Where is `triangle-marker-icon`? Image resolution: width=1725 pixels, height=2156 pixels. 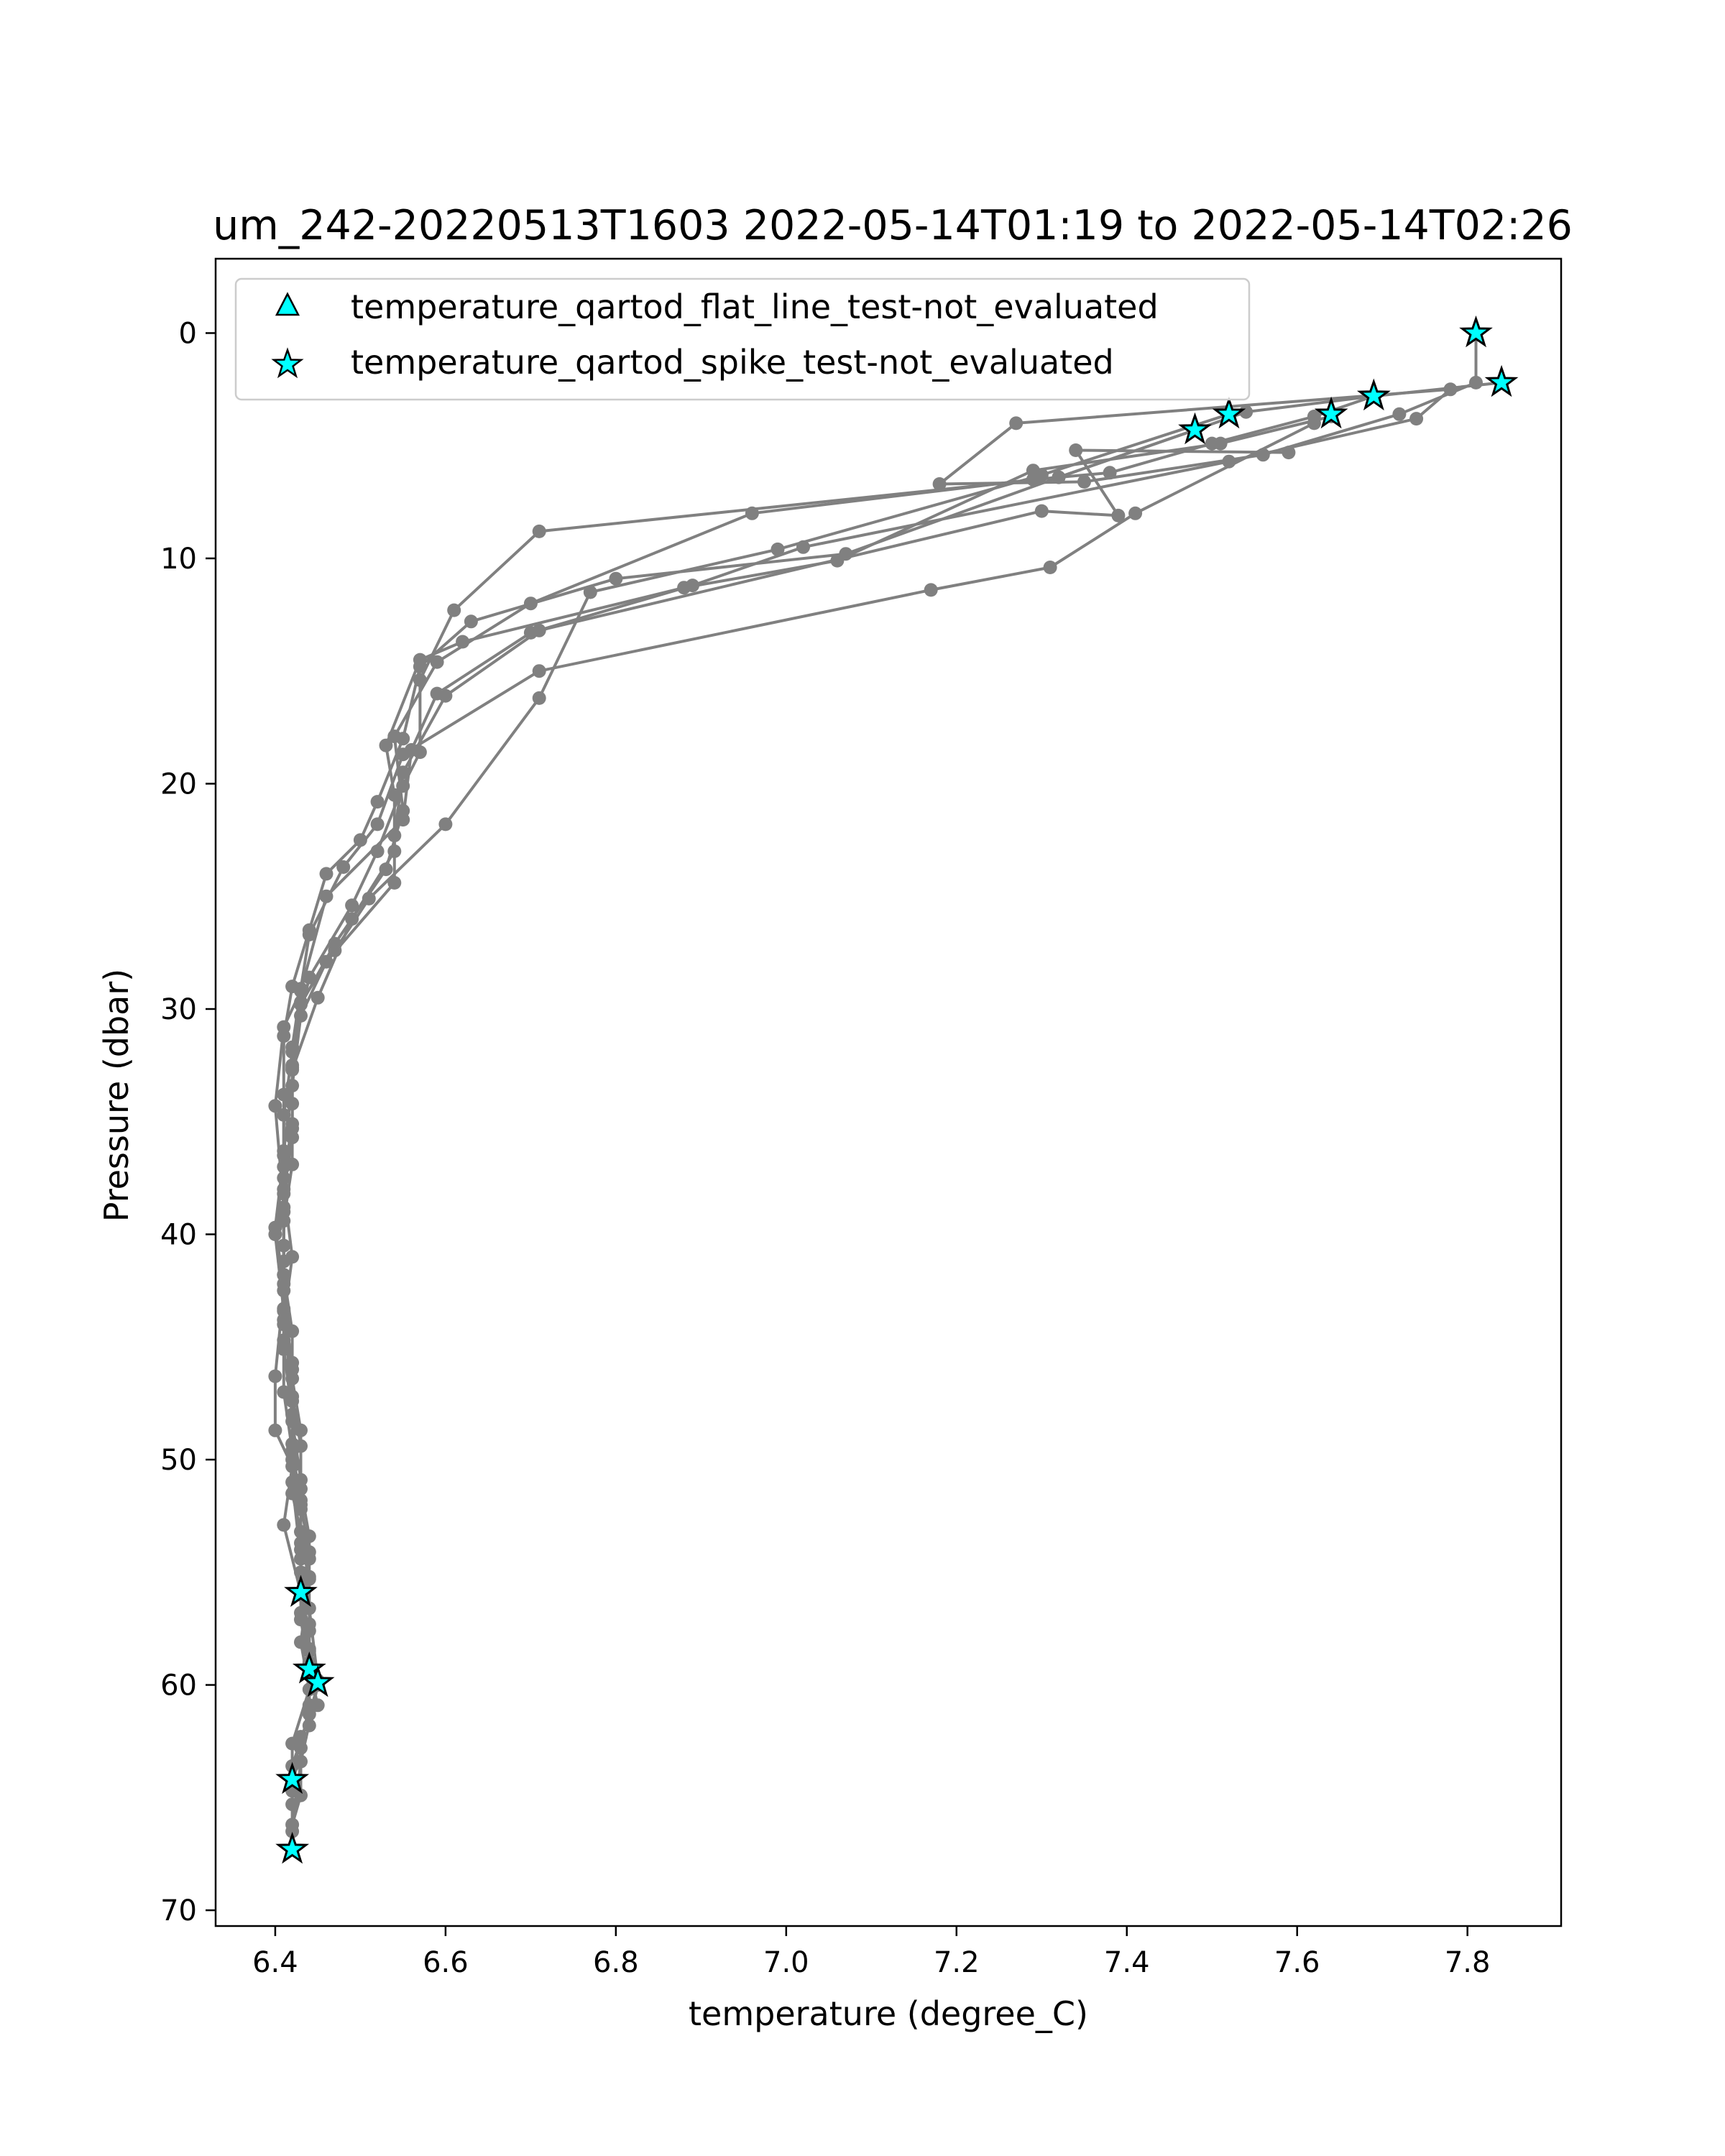 triangle-marker-icon is located at coordinates (287, 304).